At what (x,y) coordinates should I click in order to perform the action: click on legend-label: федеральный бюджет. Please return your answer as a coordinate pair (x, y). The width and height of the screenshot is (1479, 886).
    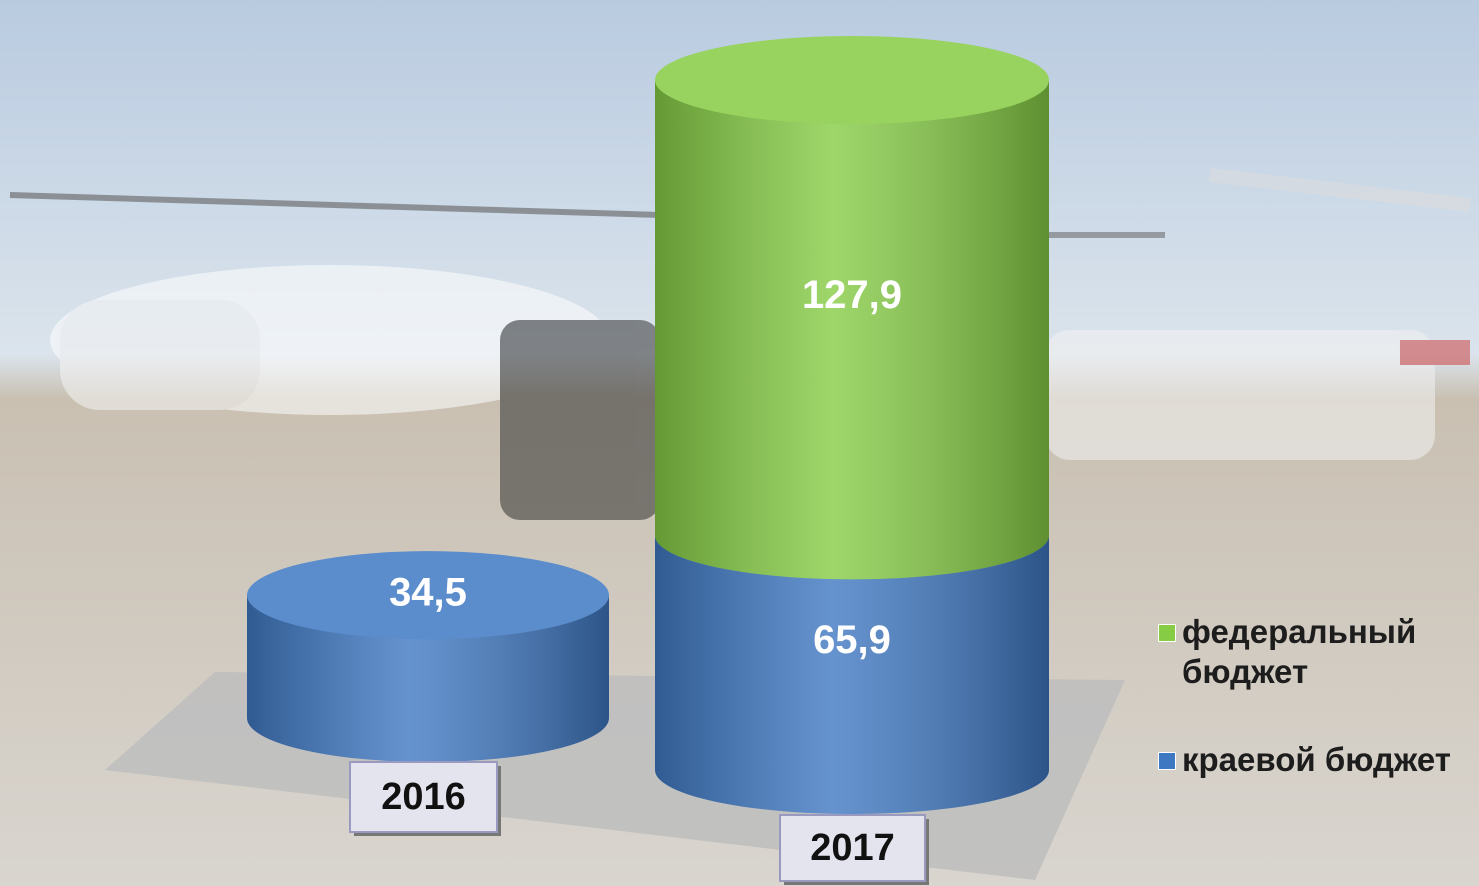
    Looking at the image, I should click on (1299, 651).